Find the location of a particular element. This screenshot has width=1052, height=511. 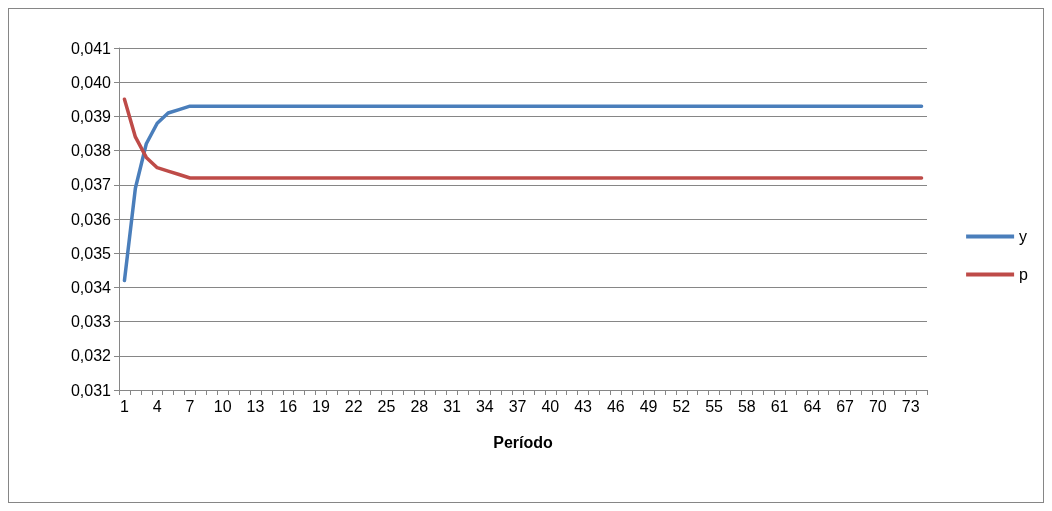

y-tick-label: 0,031 is located at coordinates (91, 390).